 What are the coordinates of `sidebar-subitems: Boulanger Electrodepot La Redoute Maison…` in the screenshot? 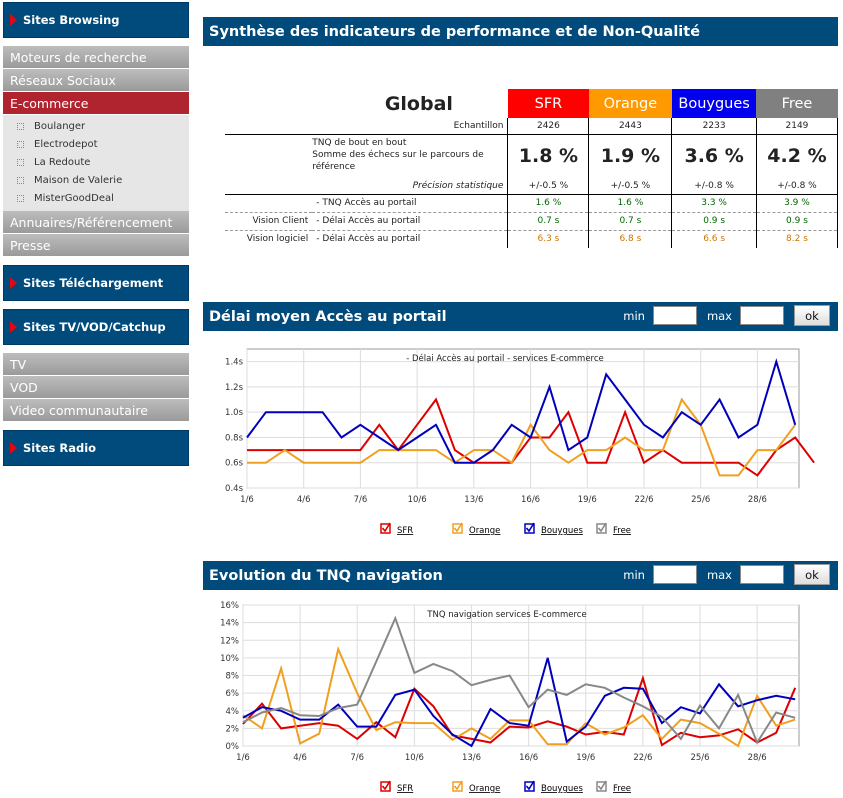 It's located at (96, 163).